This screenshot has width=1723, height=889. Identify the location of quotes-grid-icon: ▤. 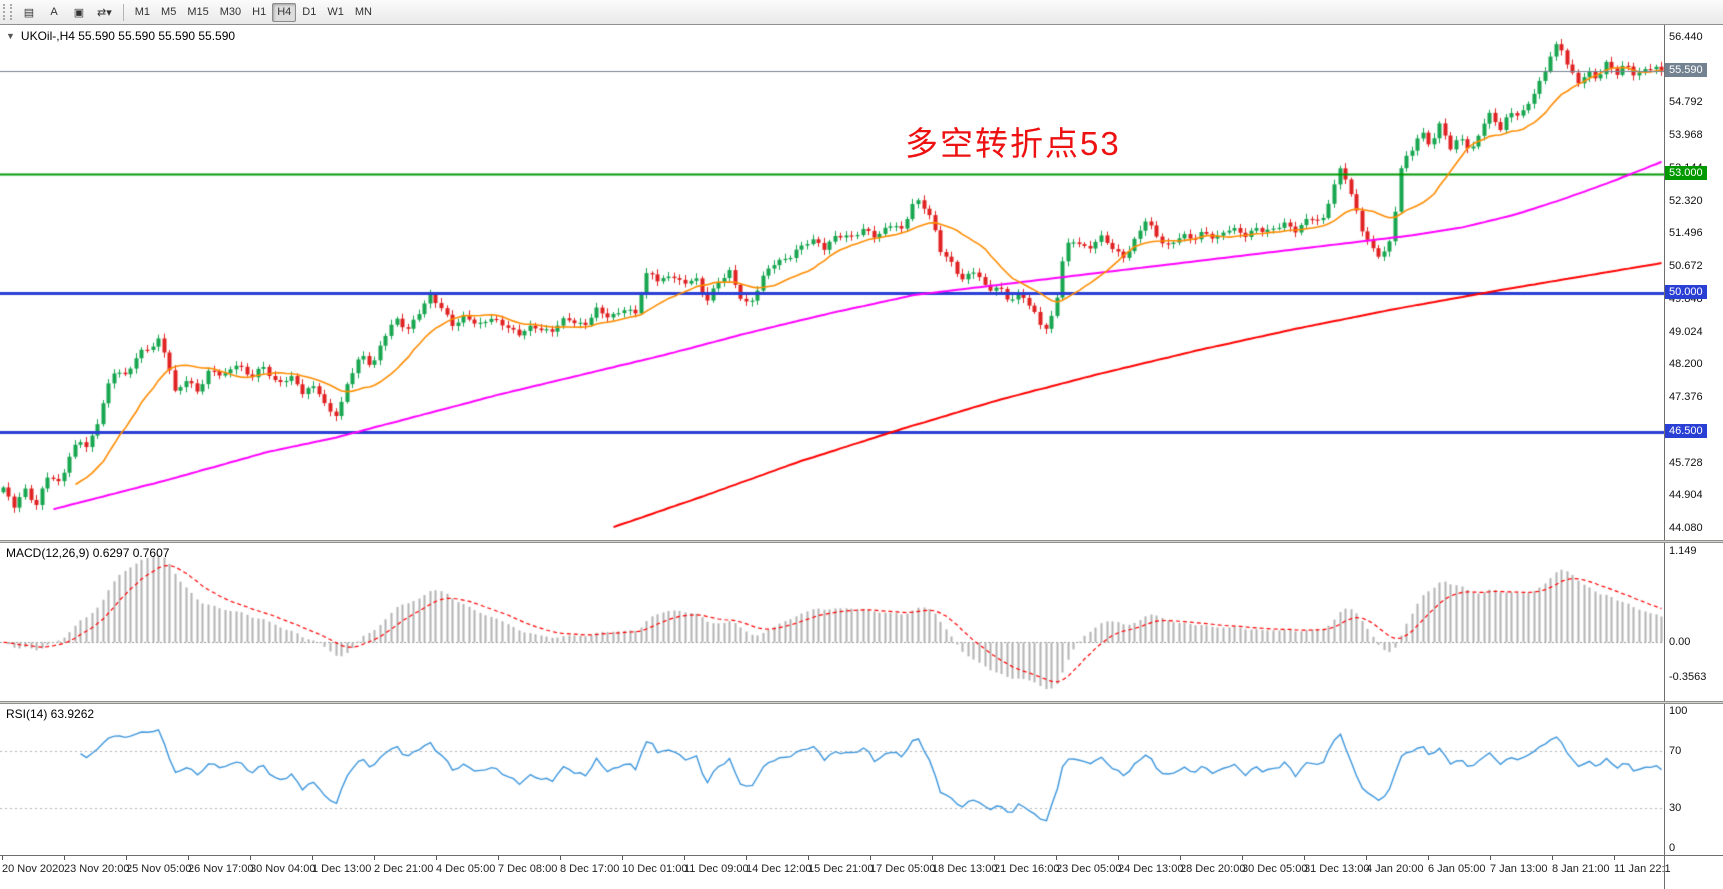
(29, 12).